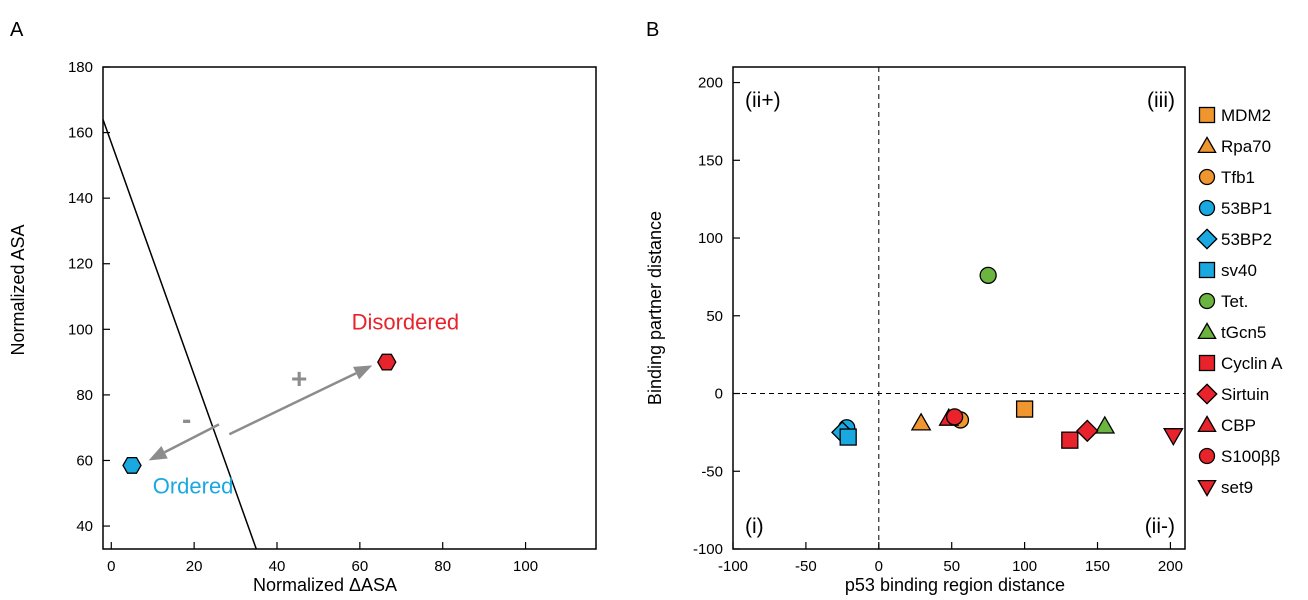 The width and height of the screenshot is (1308, 600). I want to click on quadrant-label-ii-minus: (ii-), so click(1160, 526).